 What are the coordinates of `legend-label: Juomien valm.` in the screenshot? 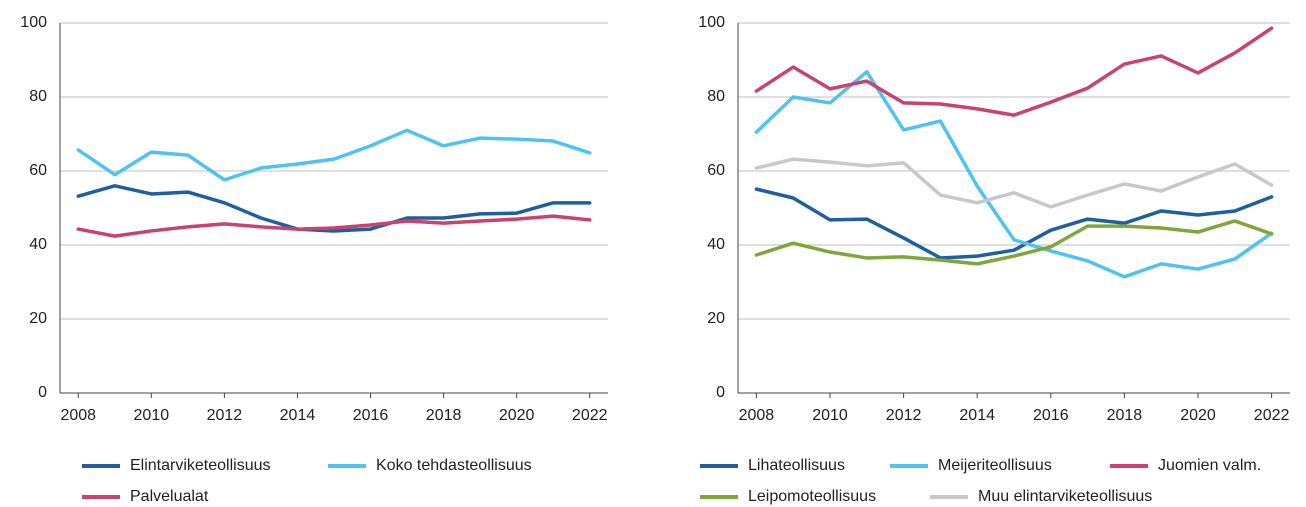 It's located at (1209, 465).